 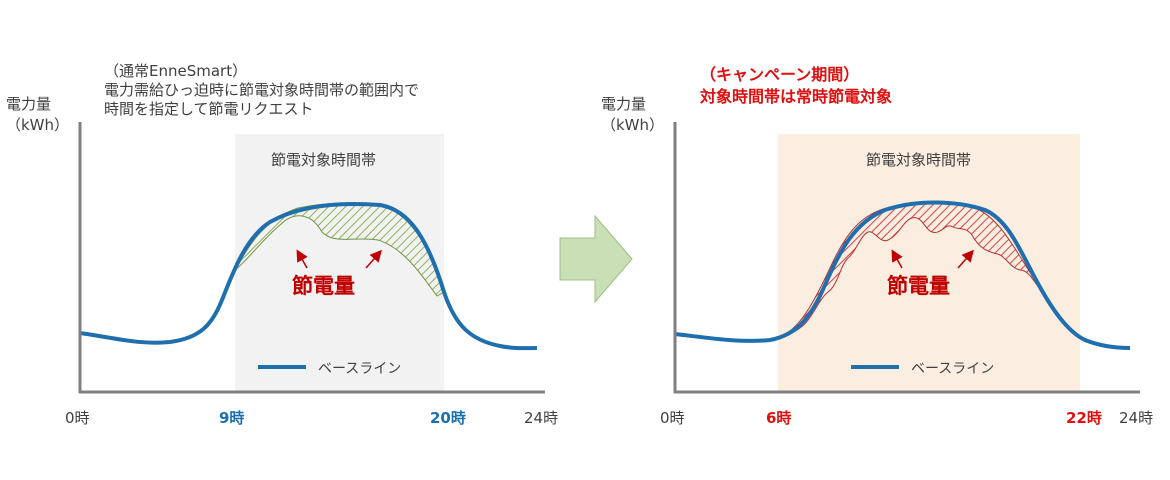 I want to click on left-note-line1: （通常EnneSmart）, so click(x=176, y=71).